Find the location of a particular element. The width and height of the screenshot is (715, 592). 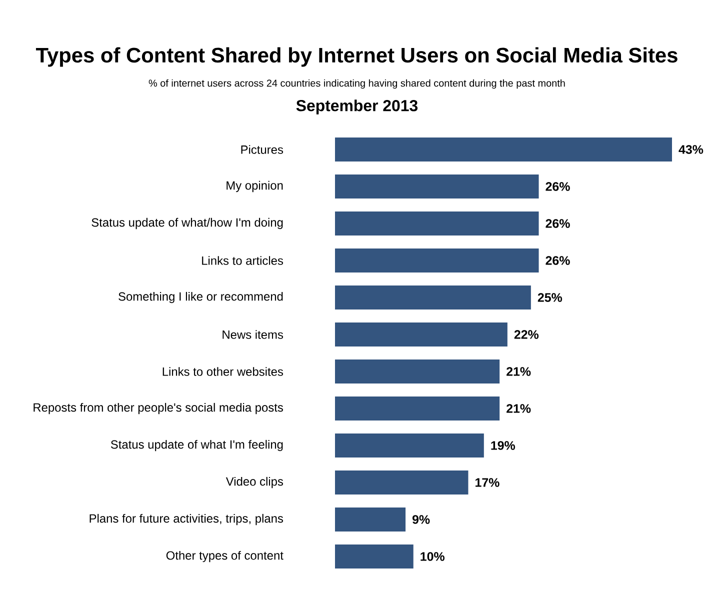

y-tick-label: My opinion is located at coordinates (254, 186).